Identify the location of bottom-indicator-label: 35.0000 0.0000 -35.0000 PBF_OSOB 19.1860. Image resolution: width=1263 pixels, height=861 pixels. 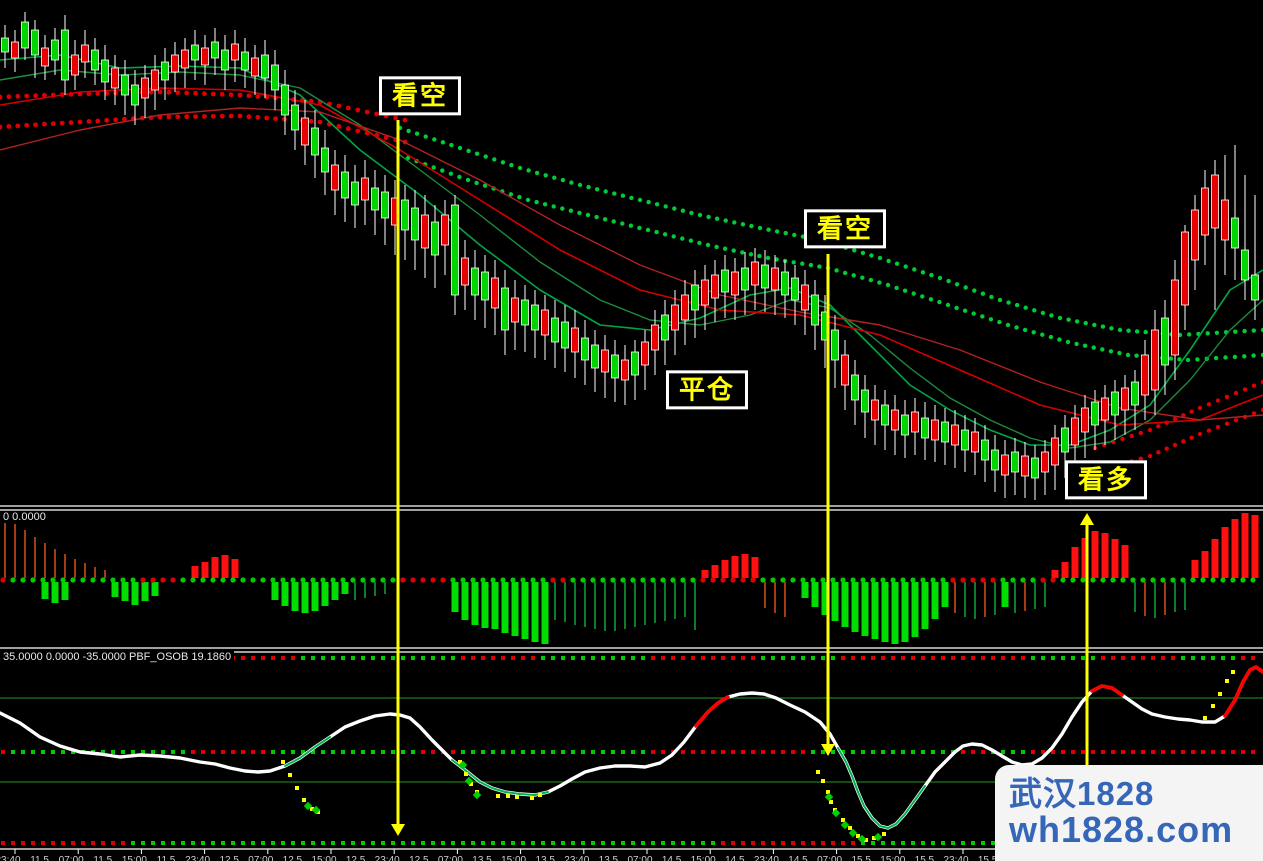
(117, 657).